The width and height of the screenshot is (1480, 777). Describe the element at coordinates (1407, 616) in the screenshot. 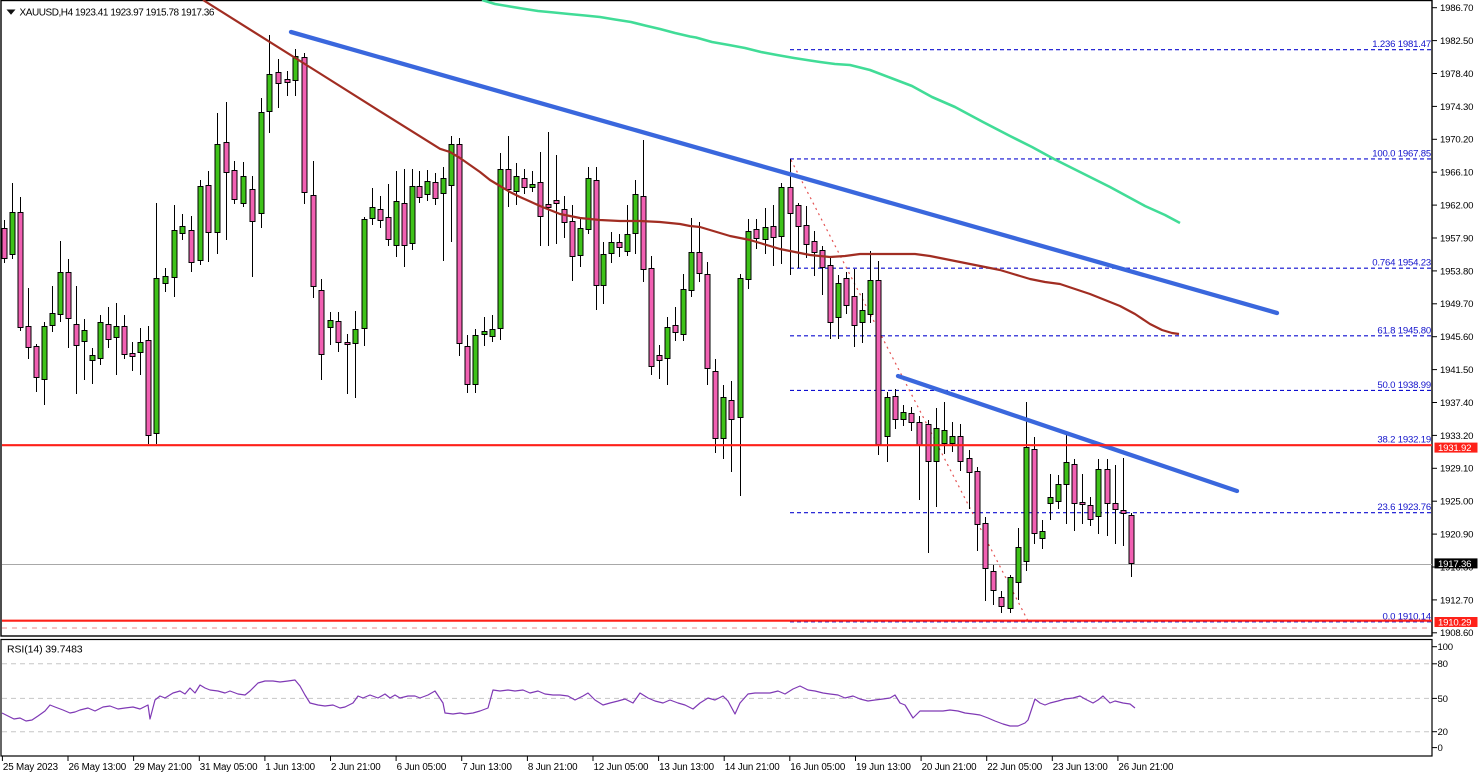

I see `svg-text: 0.0 1910.14` at that location.